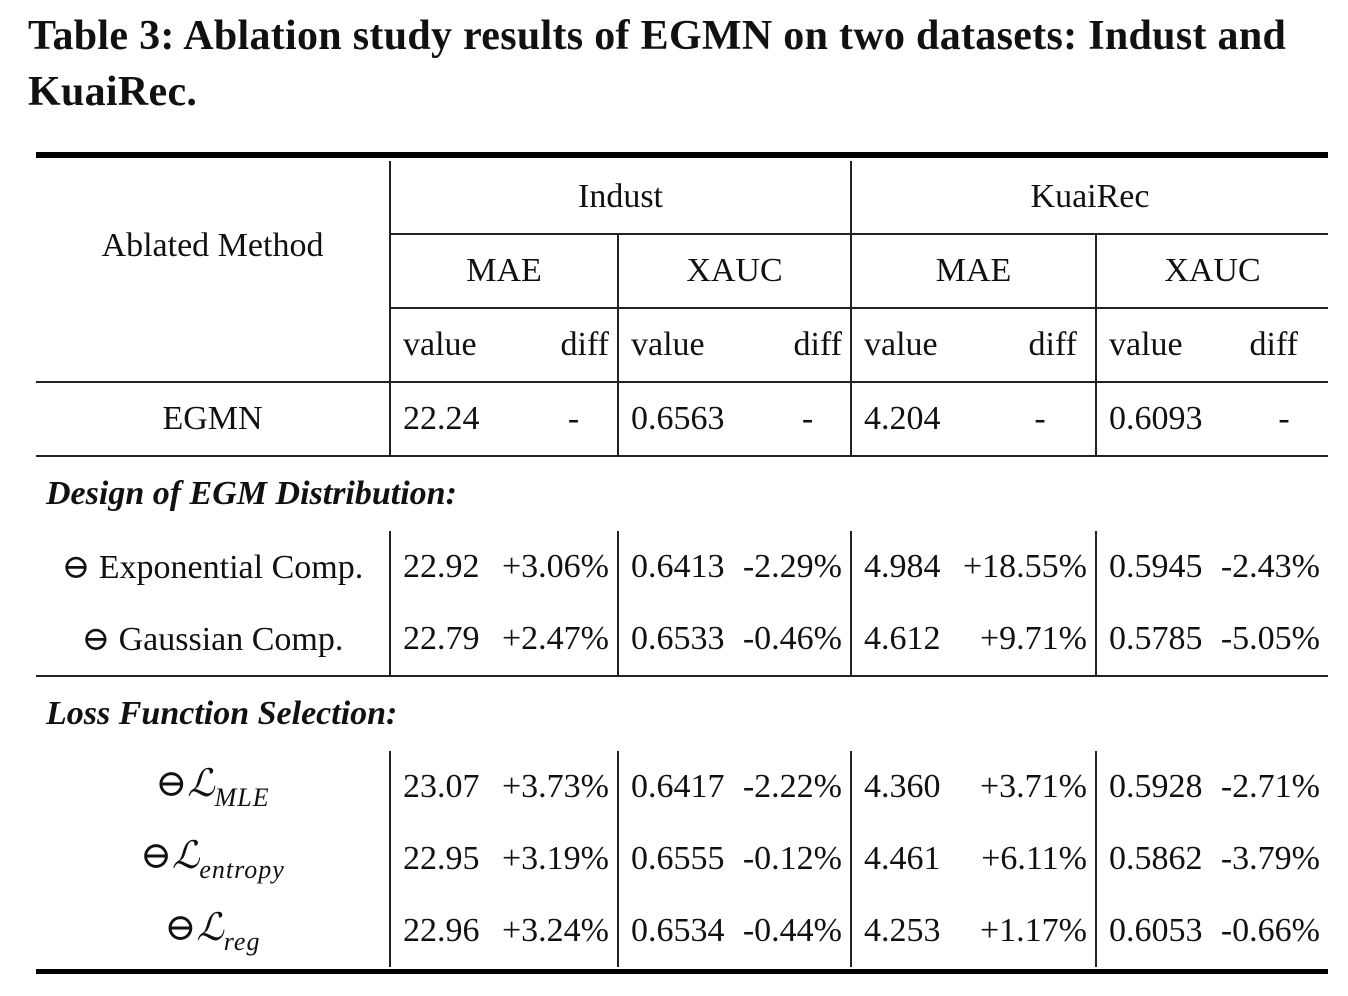  I want to click on value-cell: 0.6417, so click(676, 787).